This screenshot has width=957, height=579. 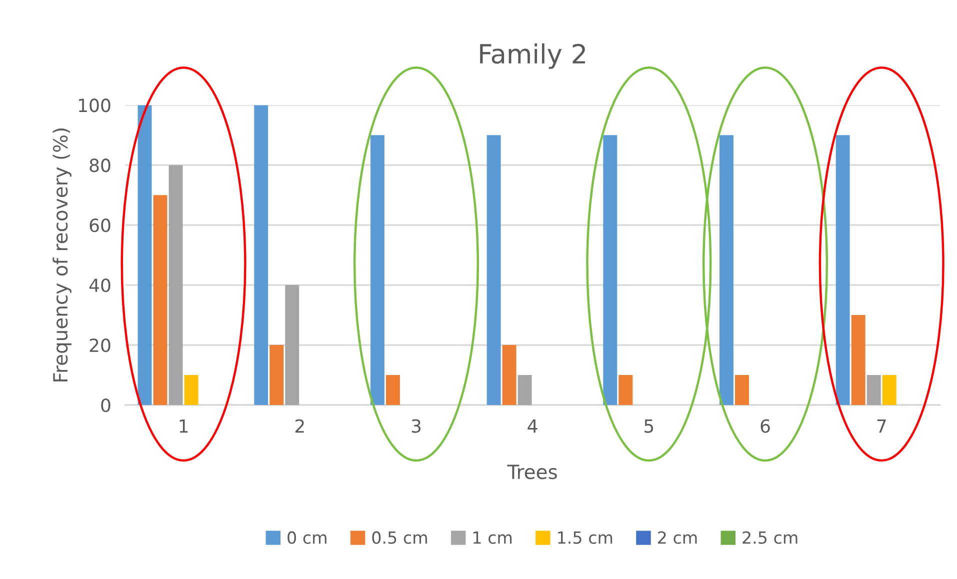 I want to click on y-tick-label: 100, so click(x=94, y=105).